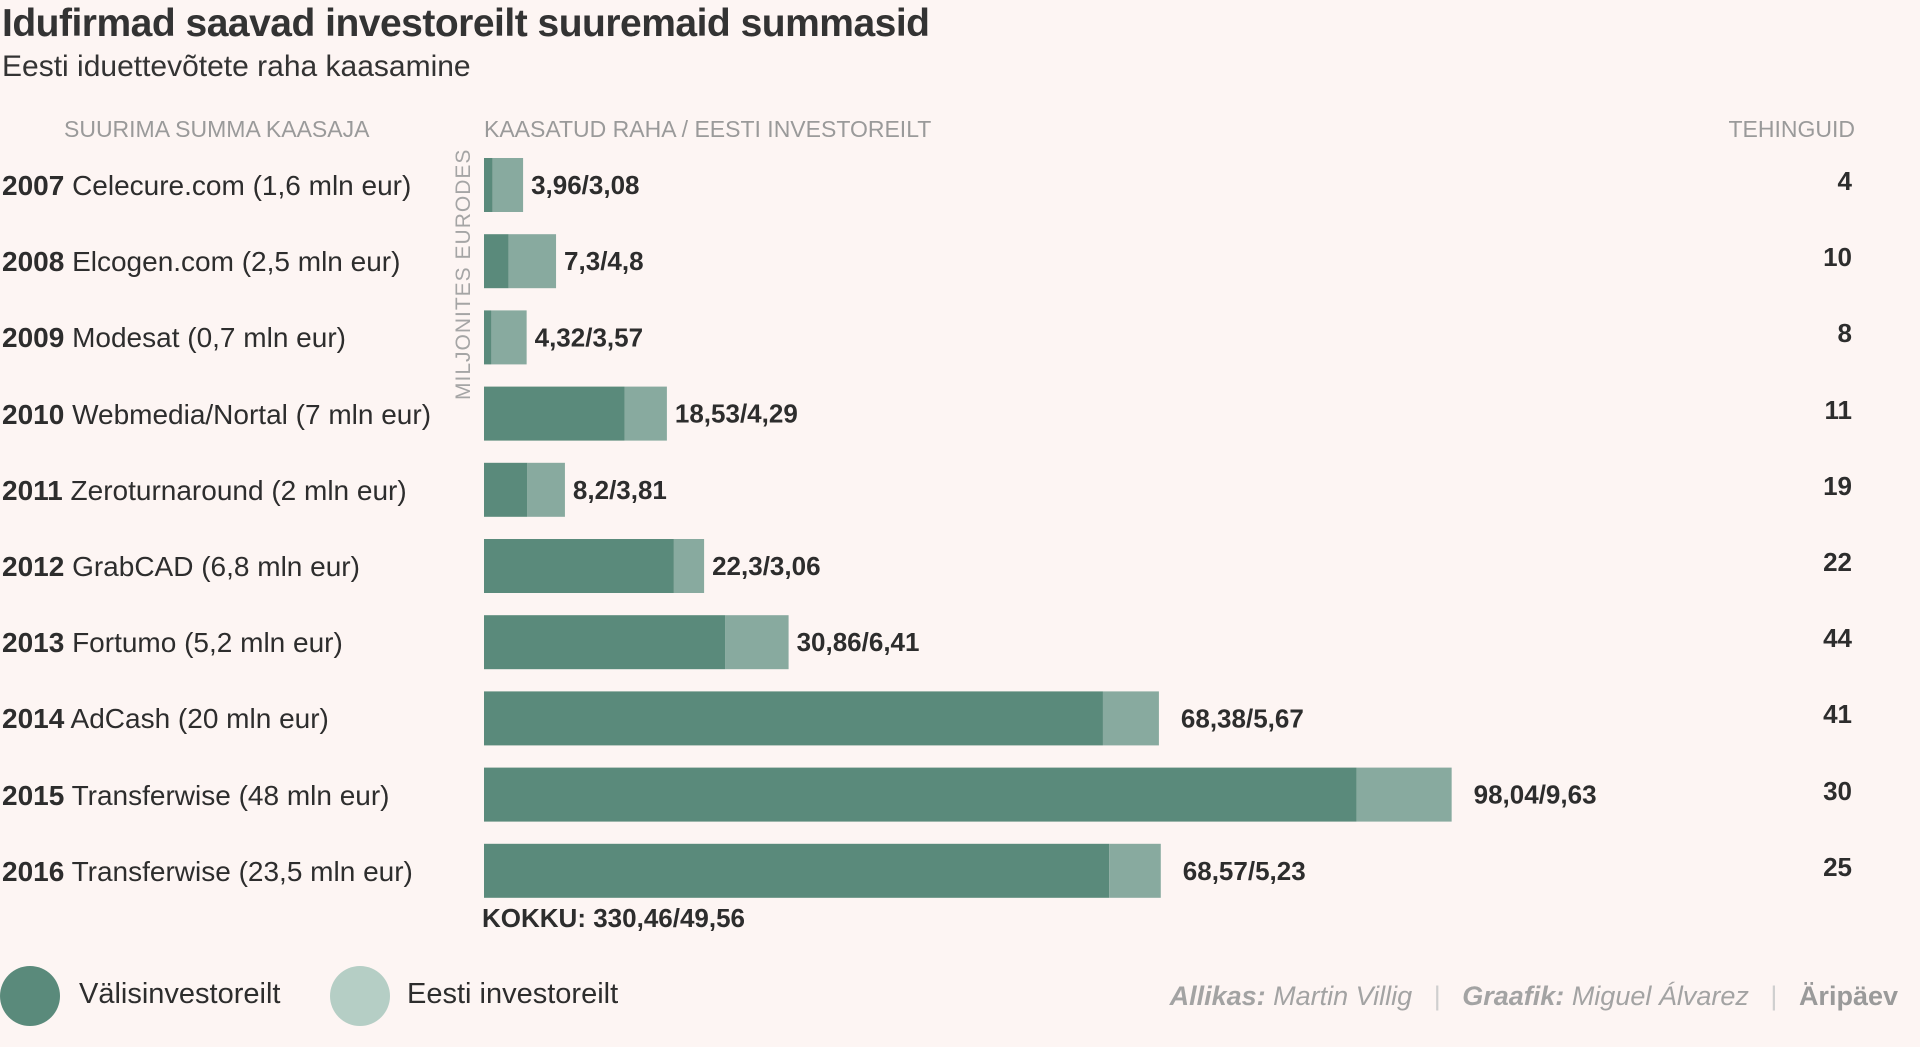  Describe the element at coordinates (1837, 485) in the screenshot. I see `deals-count-2011: 19` at that location.